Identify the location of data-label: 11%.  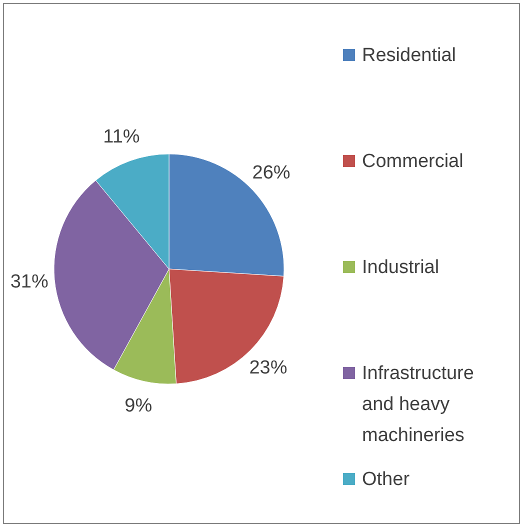
(121, 137).